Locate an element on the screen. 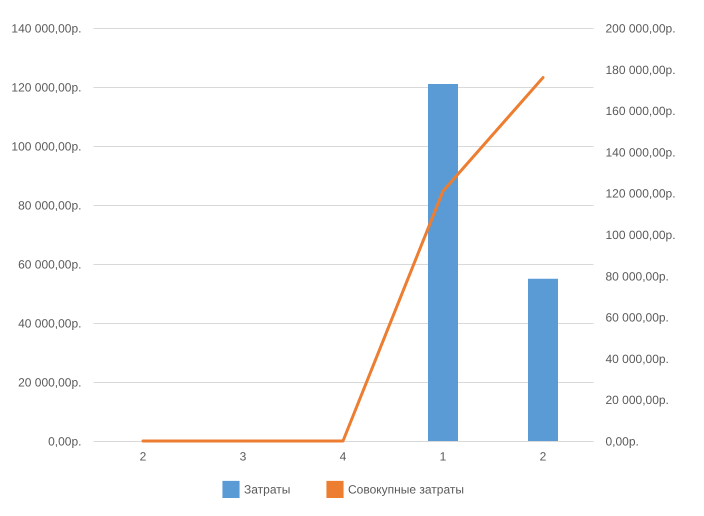 The width and height of the screenshot is (704, 516). x-tick-label: 1 is located at coordinates (443, 457).